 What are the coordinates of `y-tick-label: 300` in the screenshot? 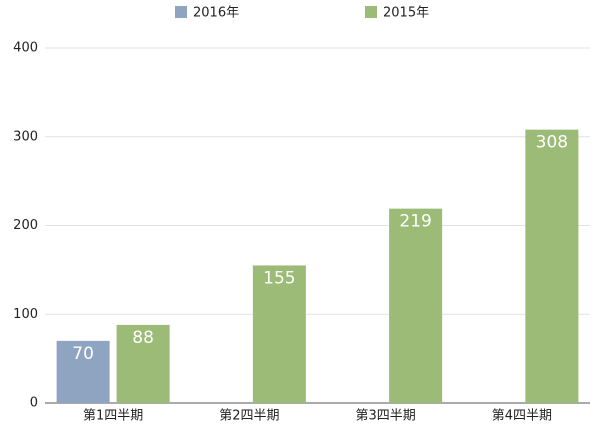 It's located at (25, 136).